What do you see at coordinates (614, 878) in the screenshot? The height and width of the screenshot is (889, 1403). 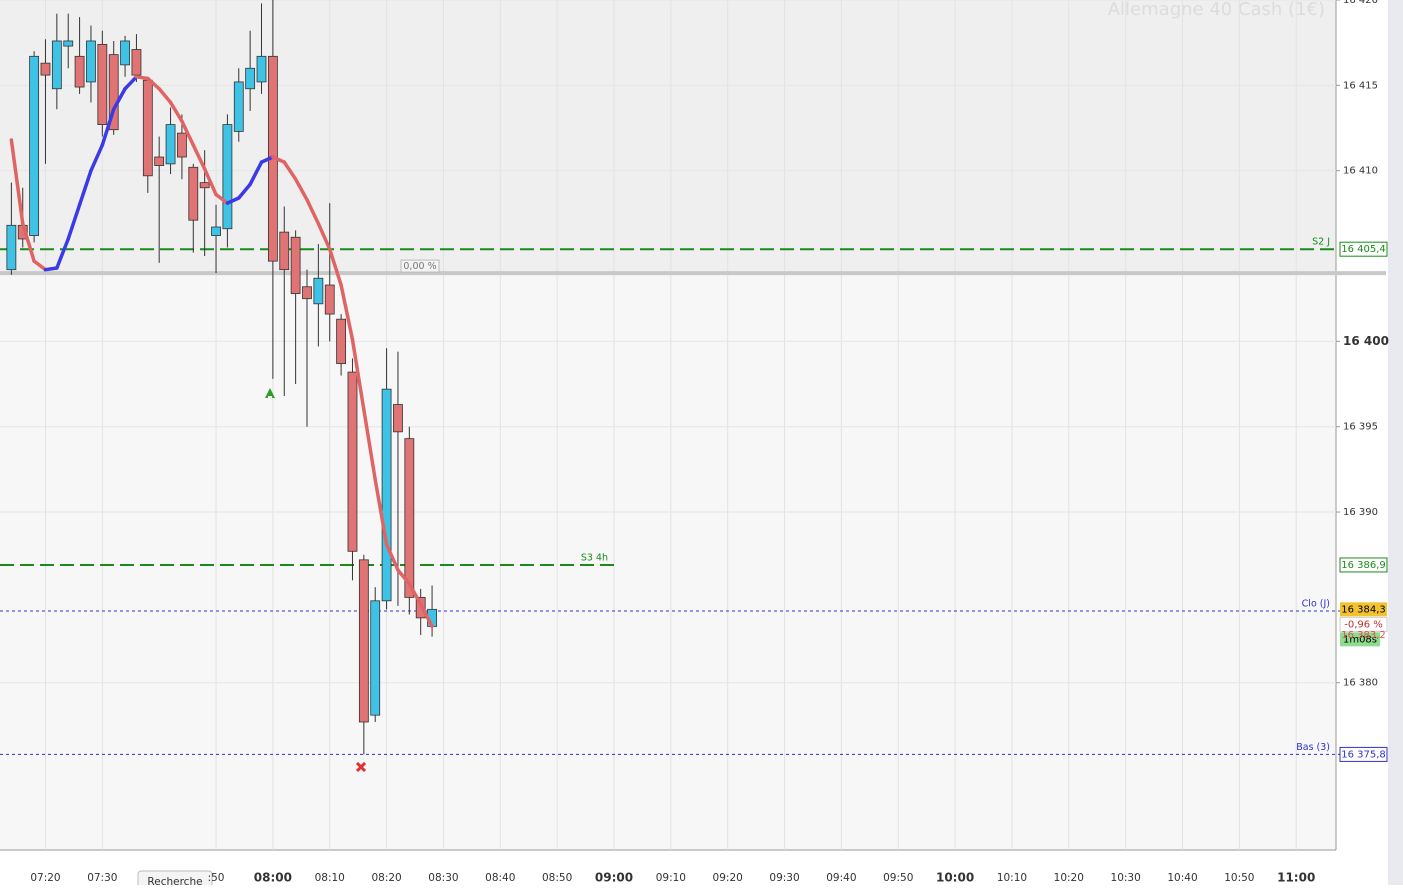 I see `x-tick-label: 09:00` at bounding box center [614, 878].